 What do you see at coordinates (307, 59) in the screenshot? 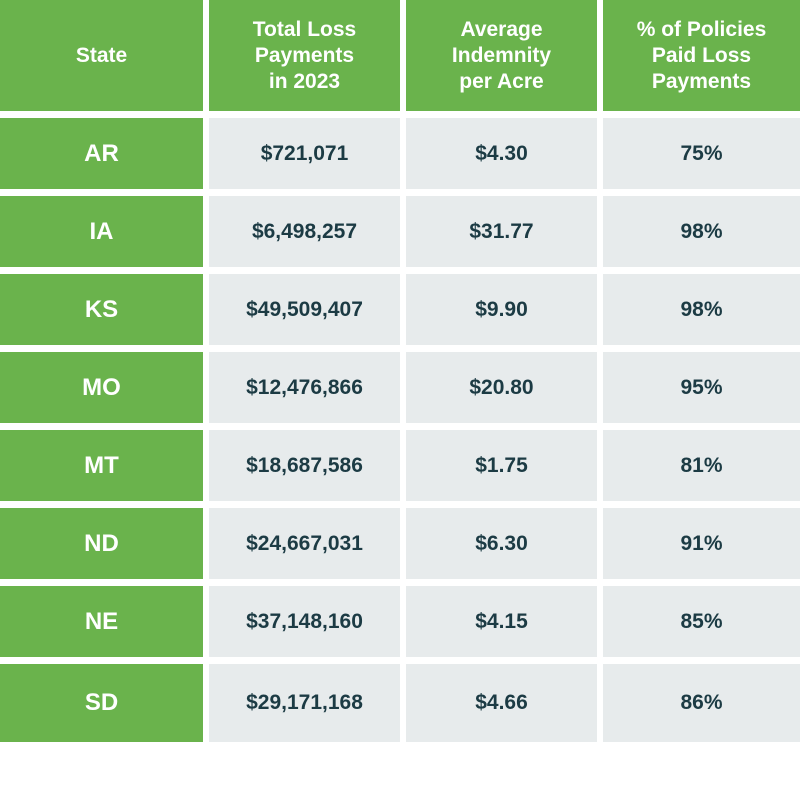
I see `column-header-total-loss: Total Loss Payments in 2023` at bounding box center [307, 59].